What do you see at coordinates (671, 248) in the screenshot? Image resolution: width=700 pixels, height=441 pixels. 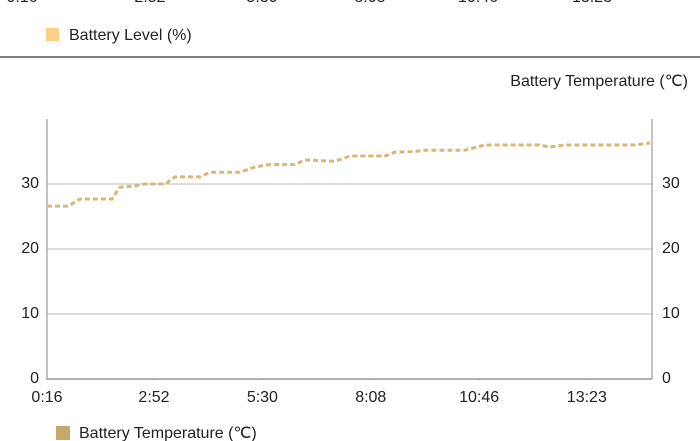 I see `y2-tick-label: 20` at bounding box center [671, 248].